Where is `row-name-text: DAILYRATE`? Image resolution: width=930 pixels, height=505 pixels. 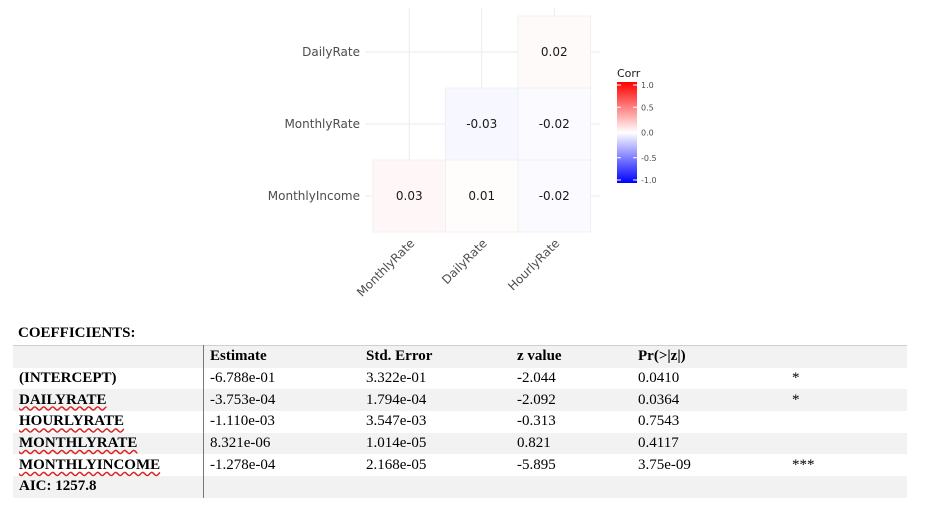
row-name-text: DAILYRATE is located at coordinates (63, 399).